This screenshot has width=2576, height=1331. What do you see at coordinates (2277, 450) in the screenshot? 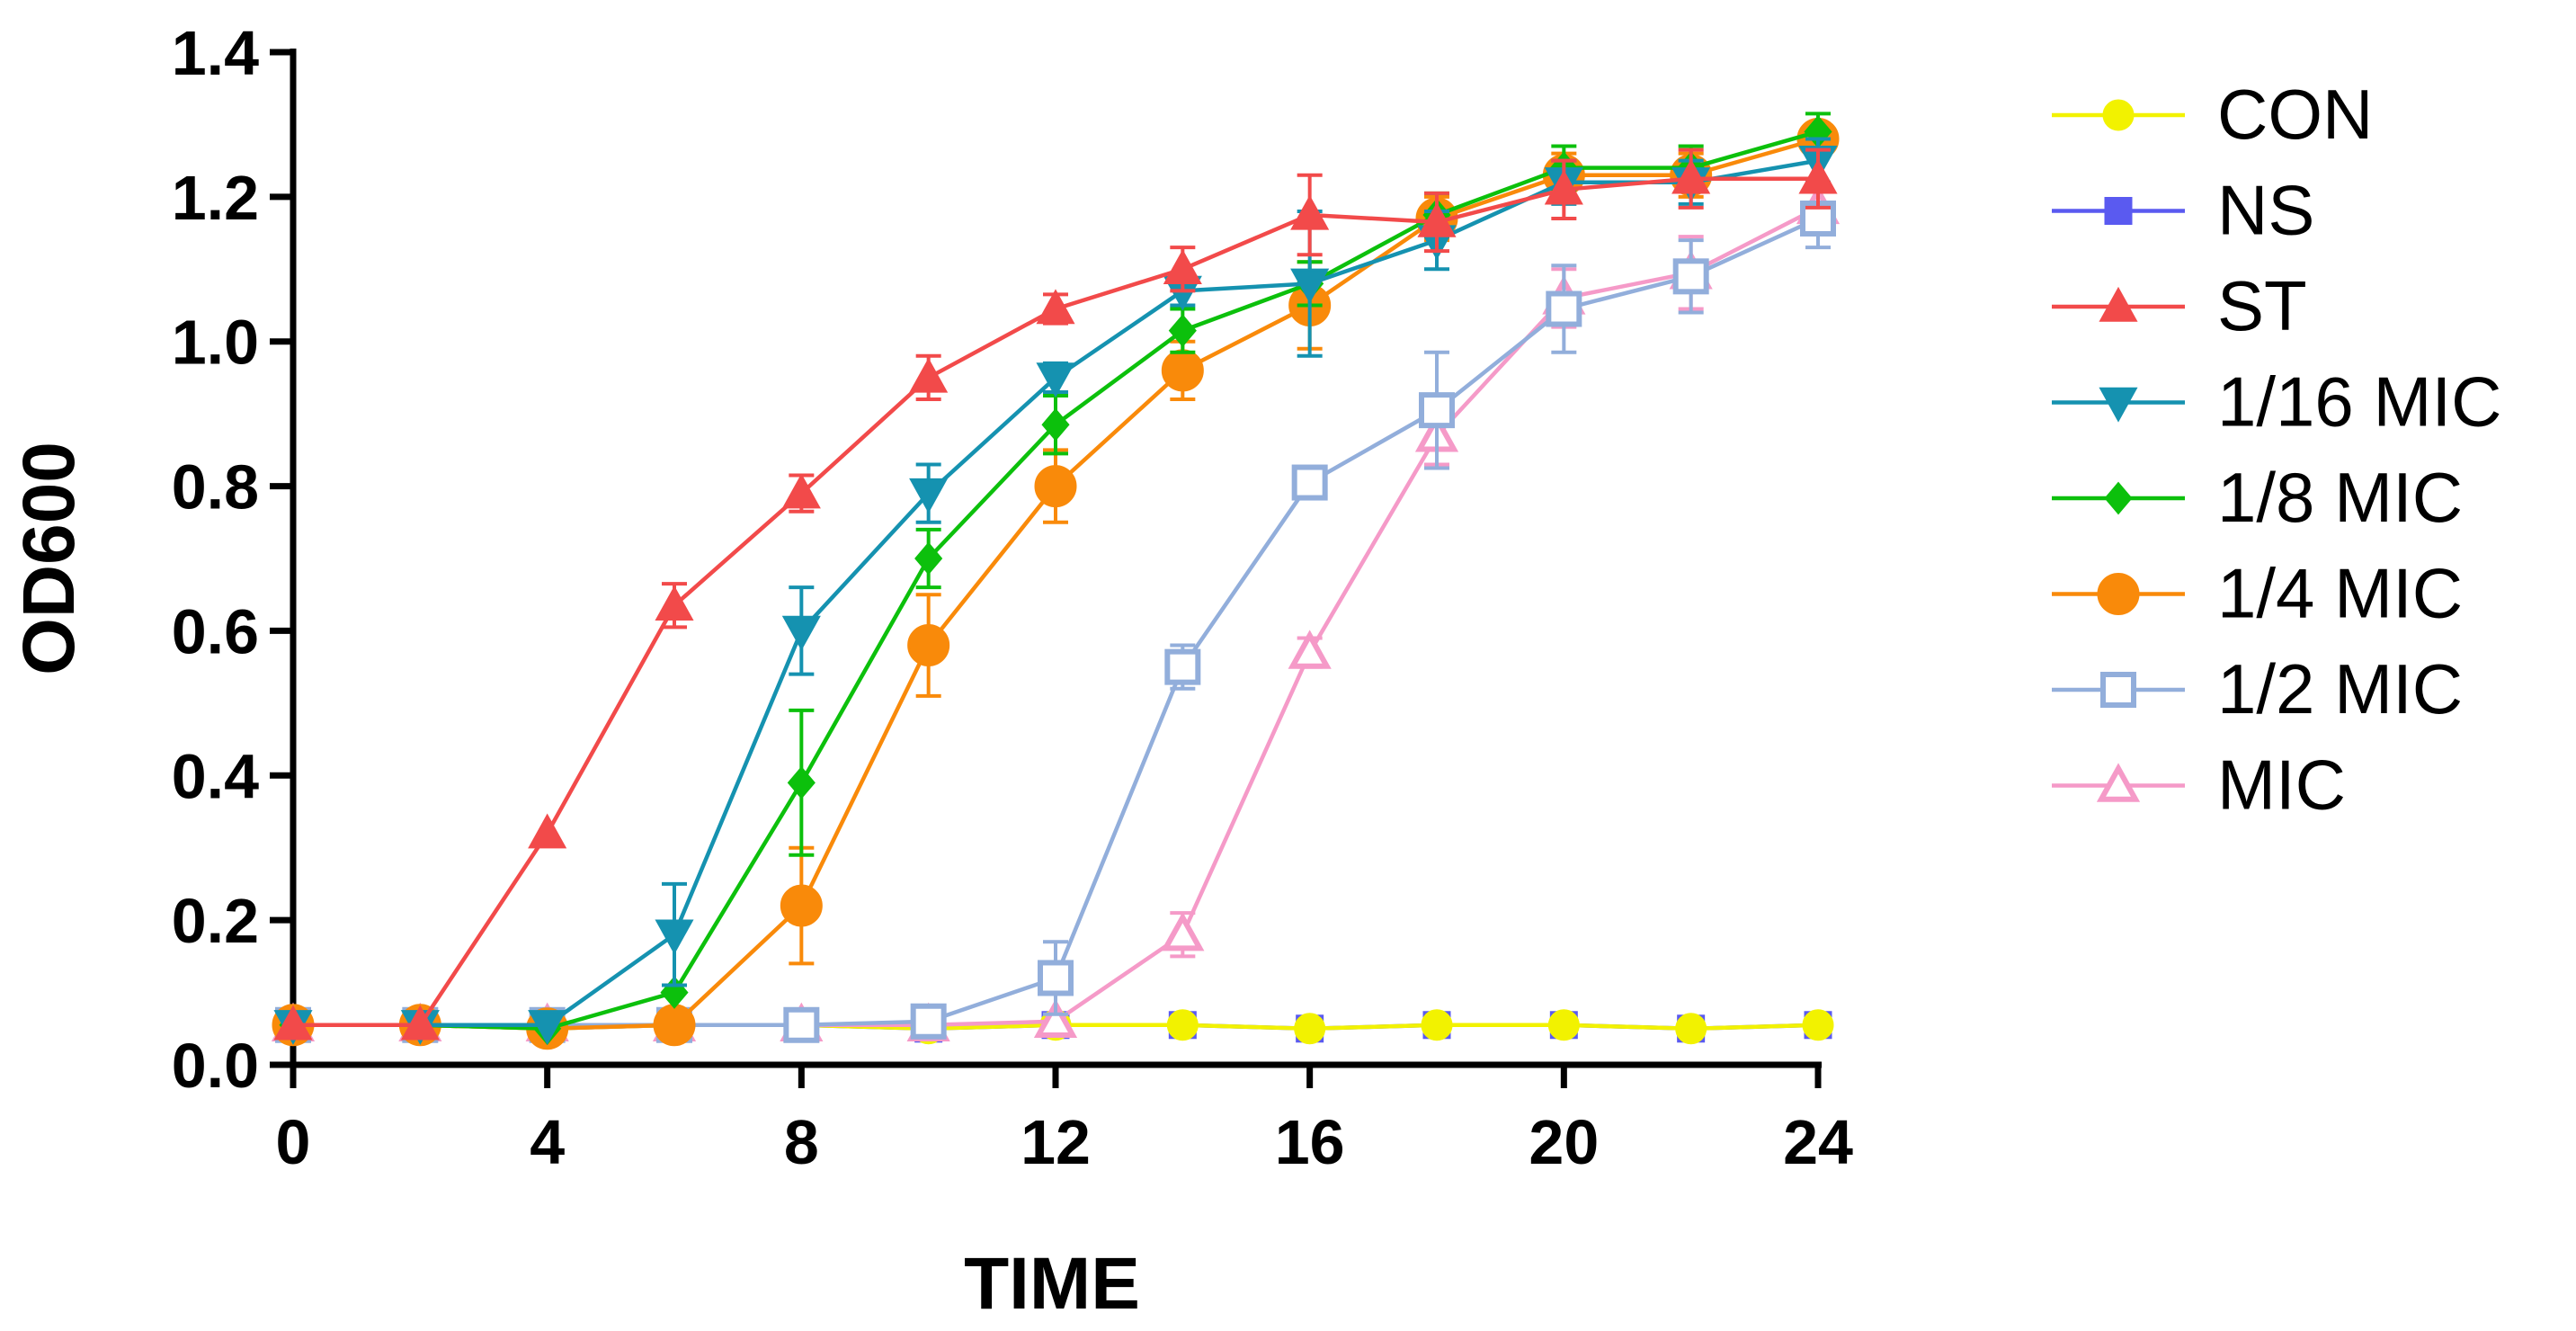
I see `legend: CON NS ST 1/16 MIC 1/8 MIC 1/4 MIC 1/2 MIC MIC` at bounding box center [2277, 450].